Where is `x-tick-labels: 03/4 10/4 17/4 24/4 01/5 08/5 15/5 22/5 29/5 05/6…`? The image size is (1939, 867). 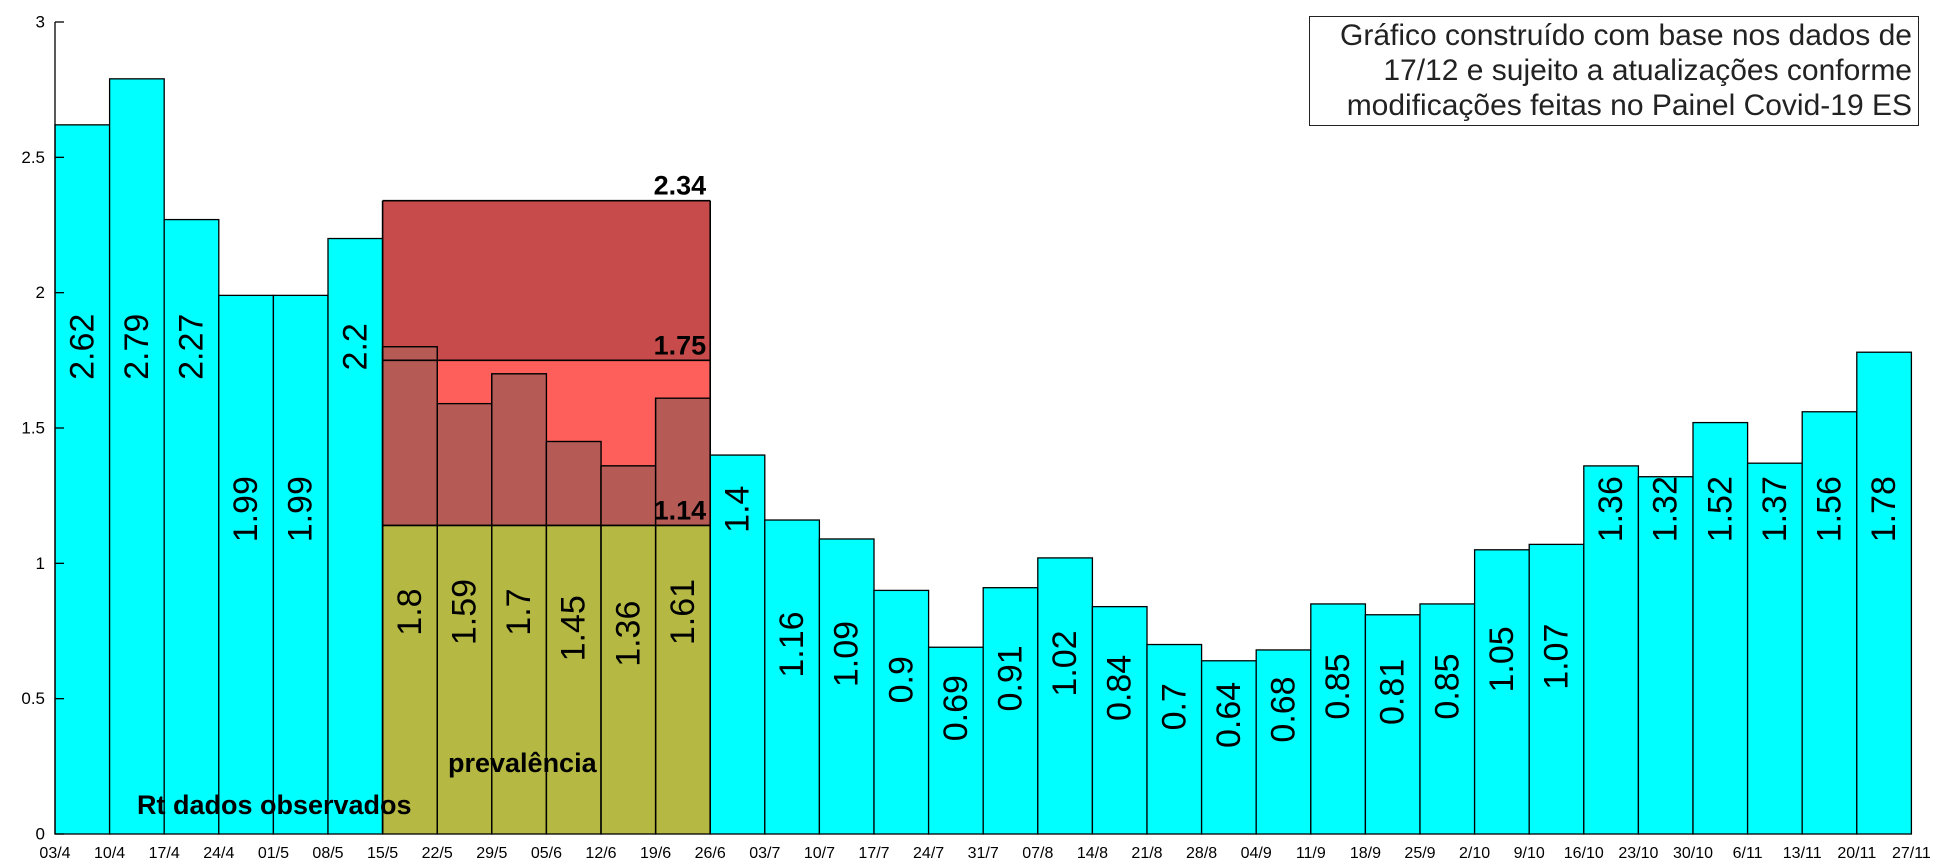
x-tick-labels: 03/4 10/4 17/4 24/4 01/5 08/5 15/5 22/5 29/5 05/6… is located at coordinates (984, 853).